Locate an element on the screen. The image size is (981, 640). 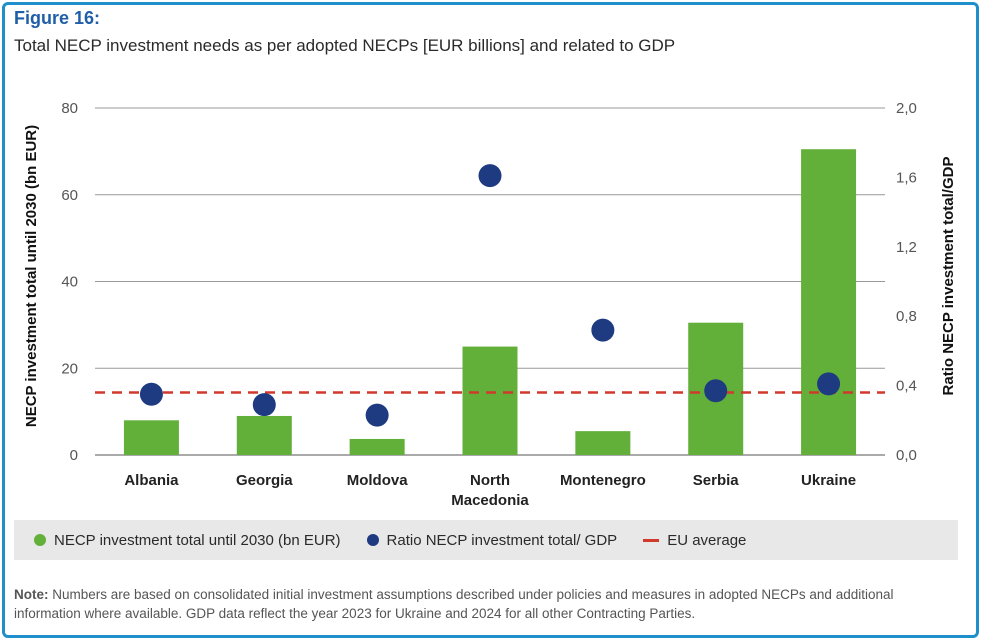
right-tick-label: 0,8 is located at coordinates (906, 316).